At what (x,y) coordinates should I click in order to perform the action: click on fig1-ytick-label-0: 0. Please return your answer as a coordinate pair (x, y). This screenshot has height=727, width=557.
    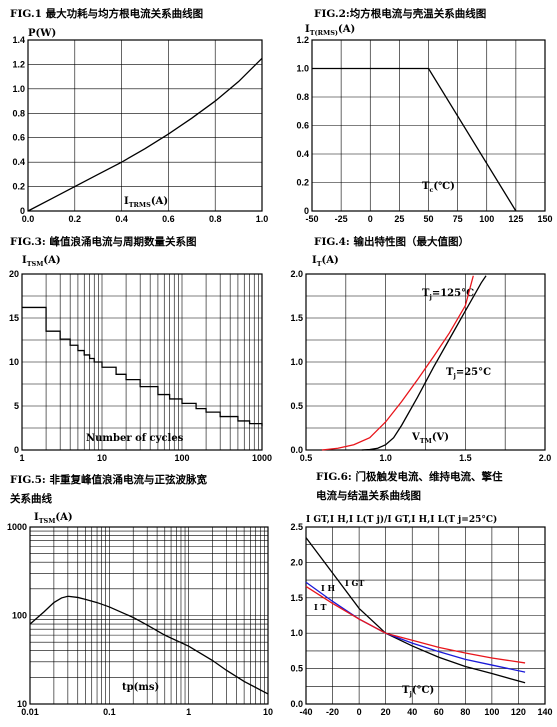
    Looking at the image, I should click on (22, 211).